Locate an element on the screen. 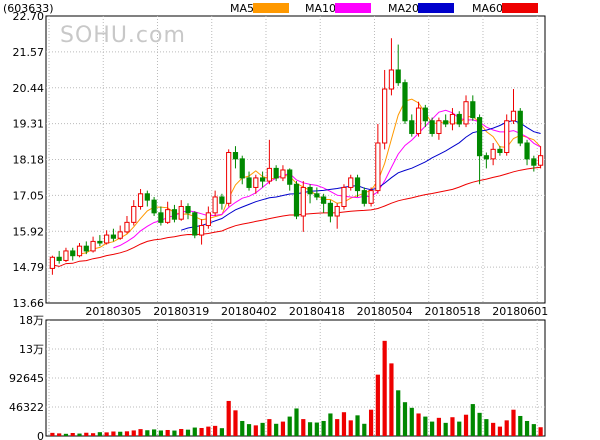  price-tick-label: 13.66 is located at coordinates (29, 303).